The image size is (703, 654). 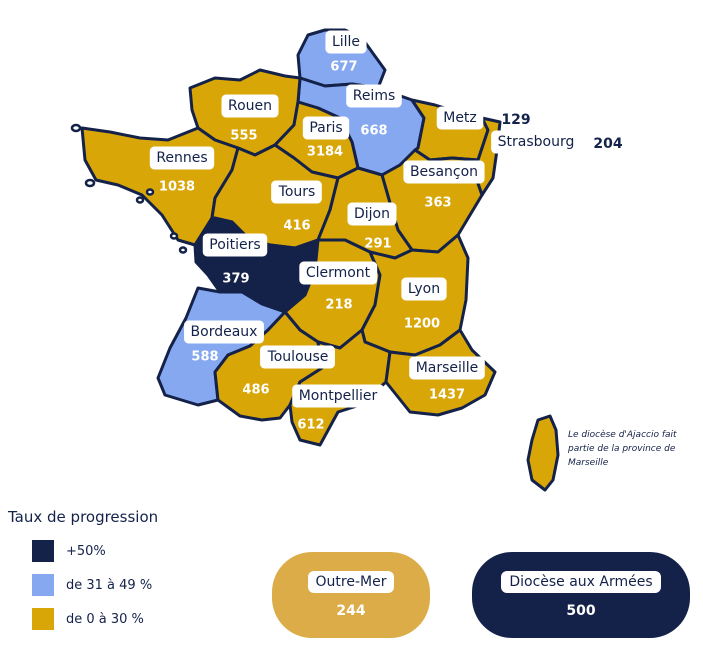 I want to click on region-name-besancon: Besançon, so click(x=444, y=172).